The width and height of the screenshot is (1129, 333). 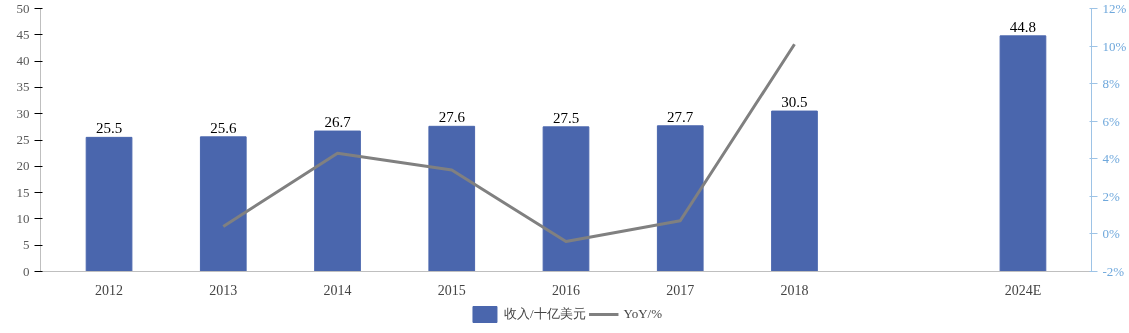 I want to click on y-tick-label: 35, so click(x=23, y=87).